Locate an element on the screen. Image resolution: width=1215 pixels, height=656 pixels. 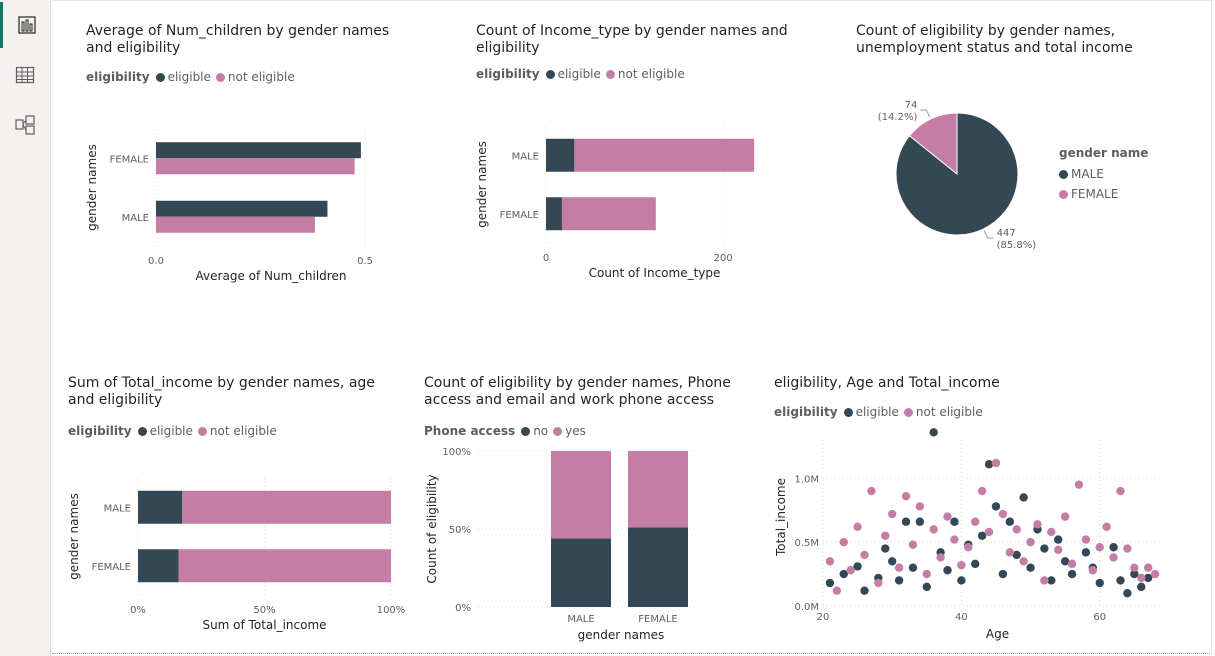
model-view-button is located at coordinates (25, 125).